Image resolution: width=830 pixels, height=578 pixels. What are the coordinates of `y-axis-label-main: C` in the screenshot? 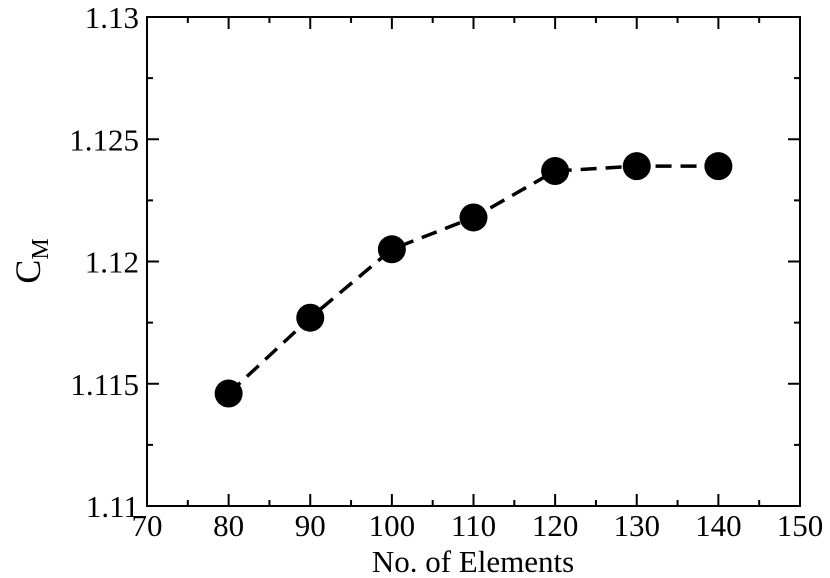 It's located at (28, 272).